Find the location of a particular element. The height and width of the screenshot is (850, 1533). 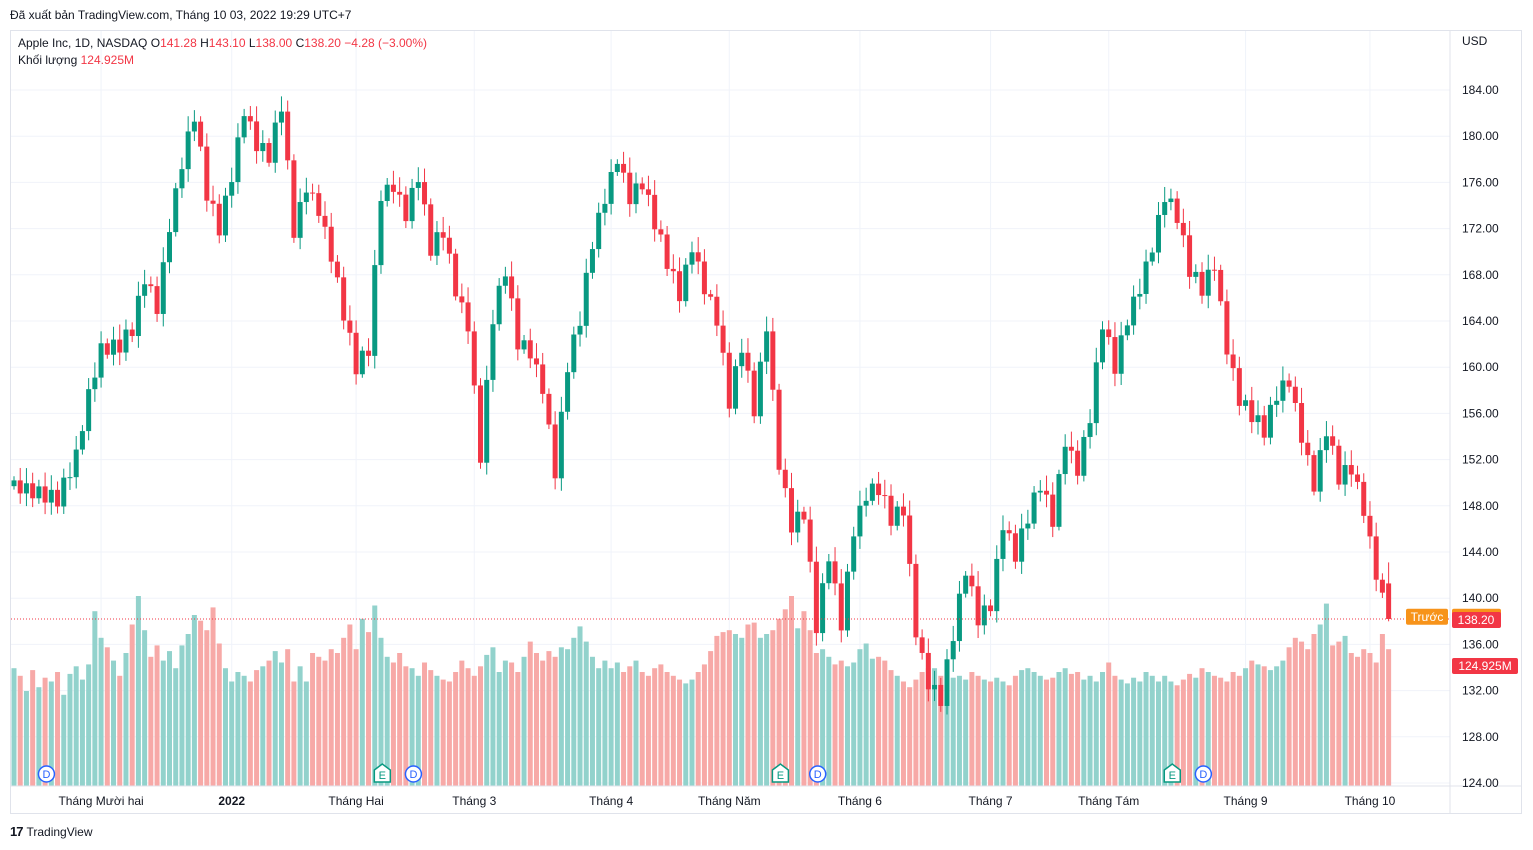

legend-h: H143.10 is located at coordinates (223, 43).